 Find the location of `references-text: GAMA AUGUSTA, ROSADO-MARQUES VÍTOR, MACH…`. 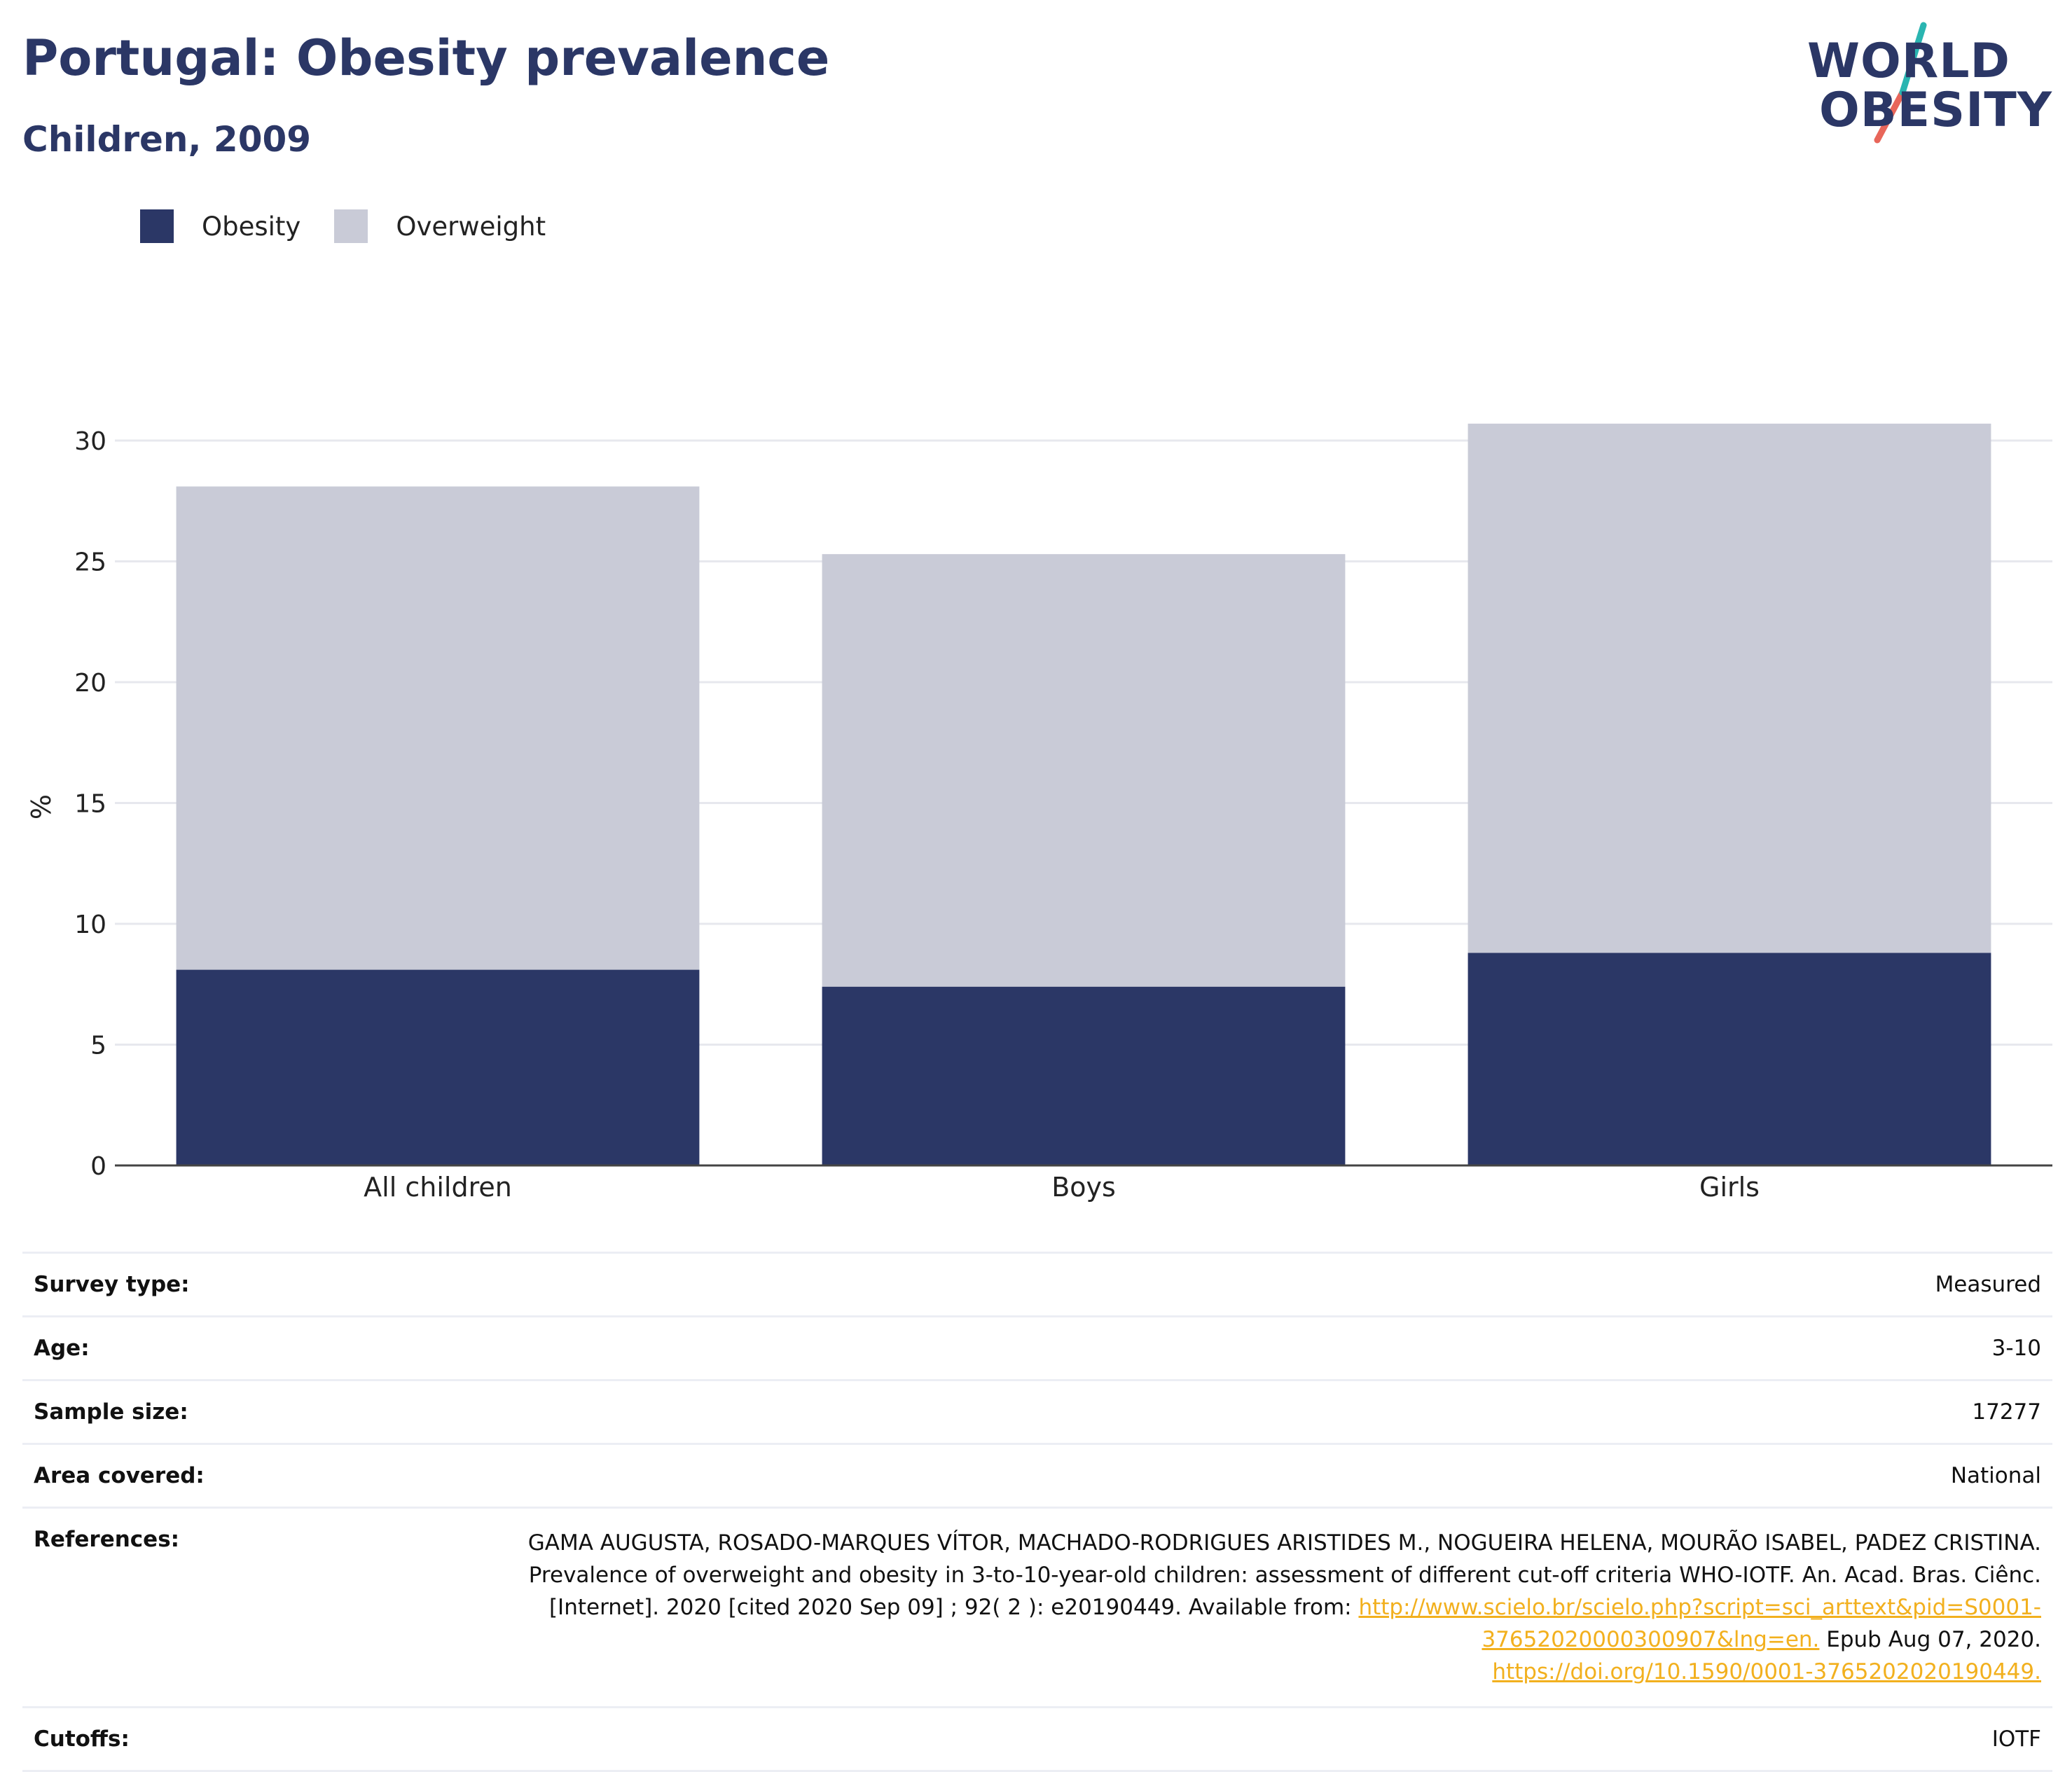

references-text: GAMA AUGUSTA, ROSADO-MARQUES VÍTOR, MACH… is located at coordinates (1271, 1607).